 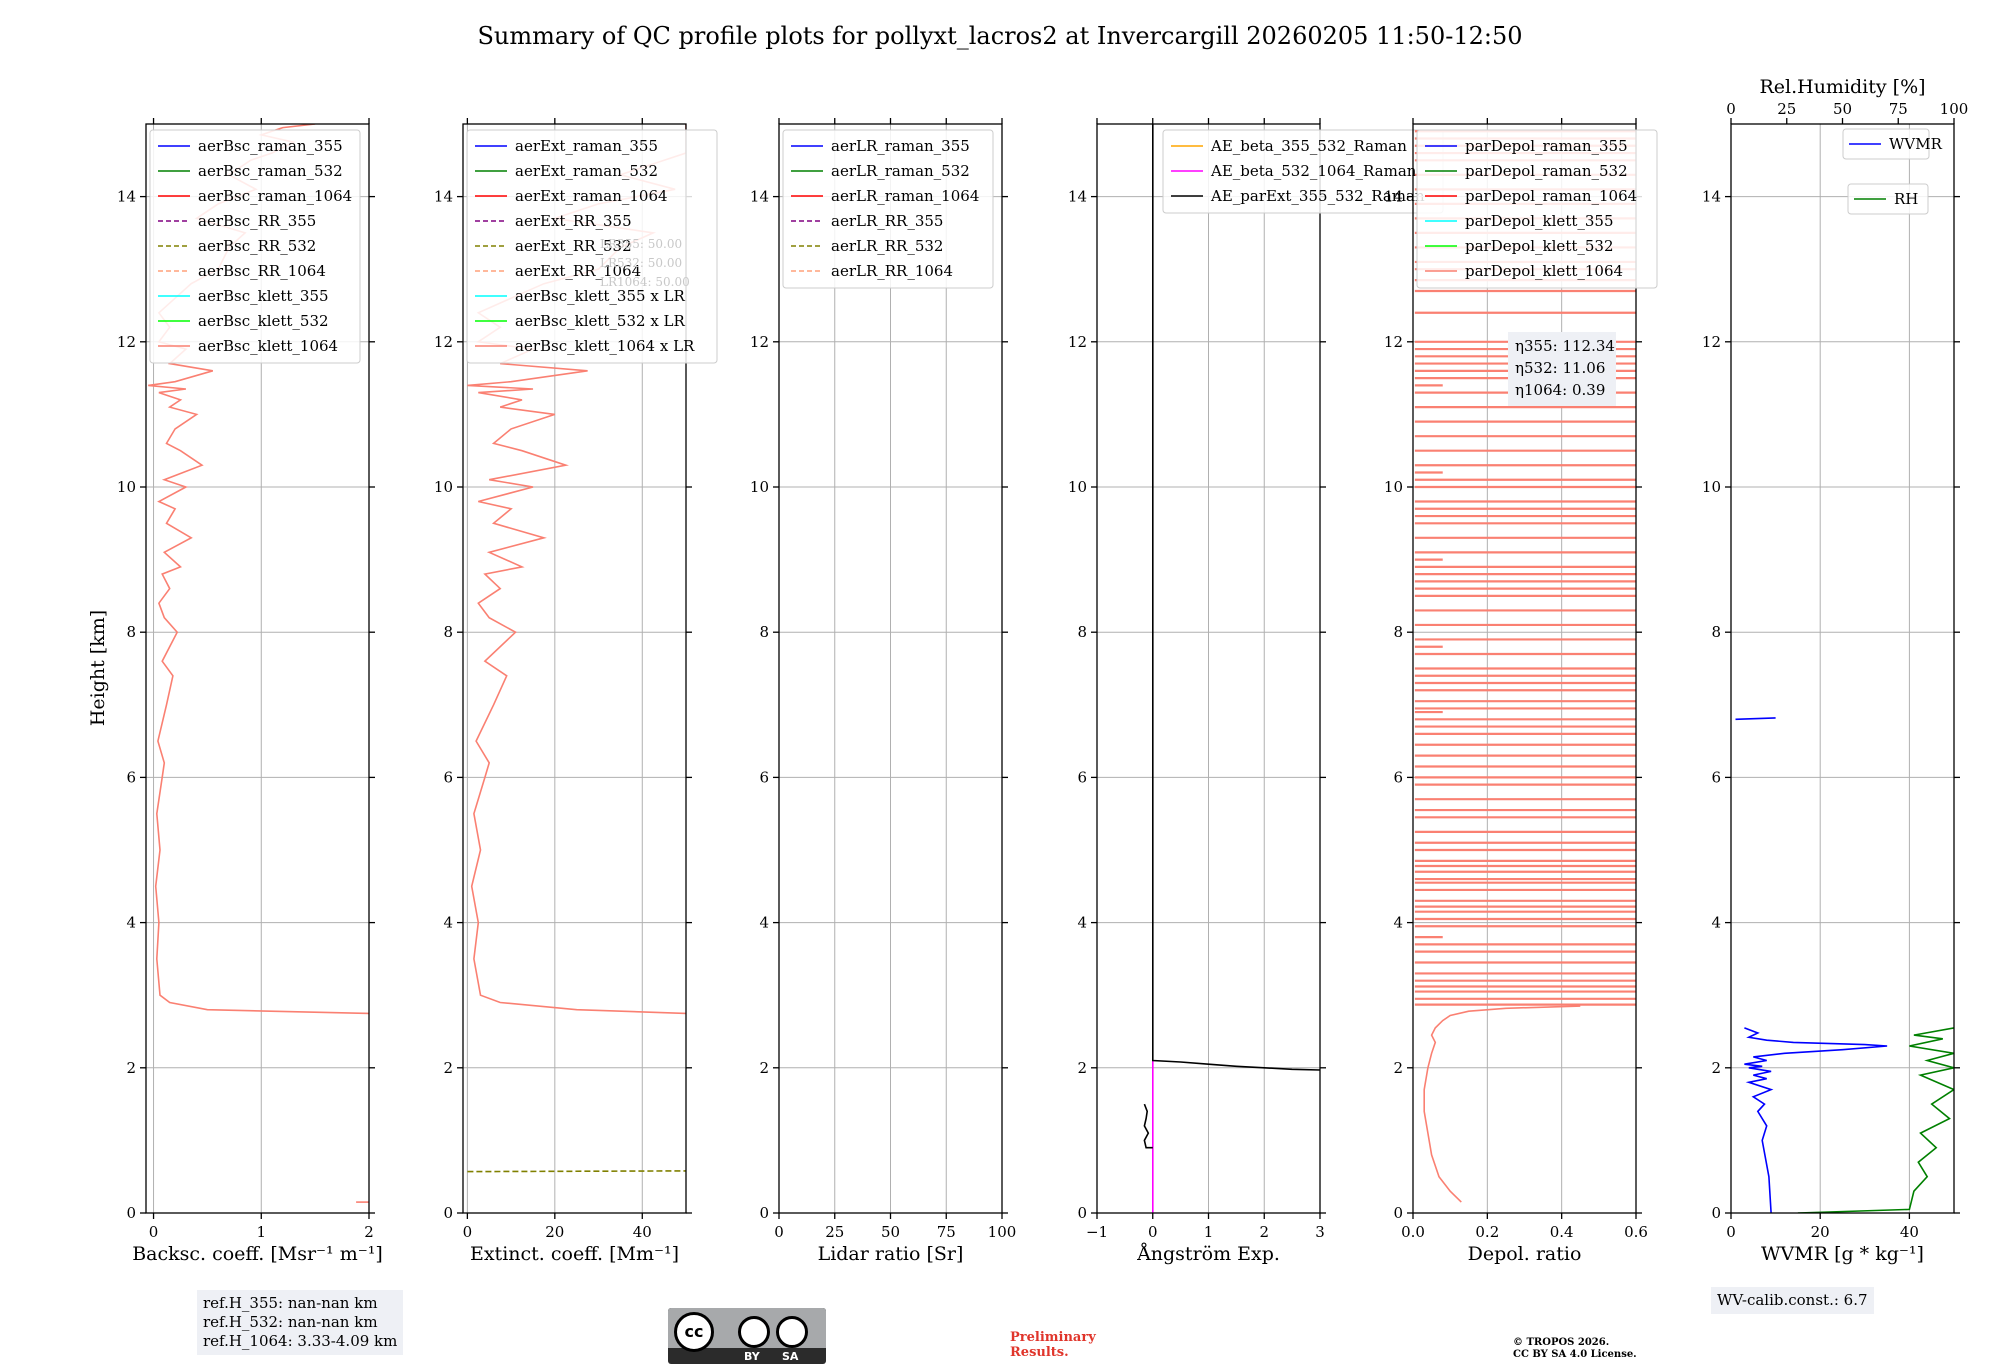 I want to click on wv-legend-label-0: WVMR, so click(x=1916, y=144).